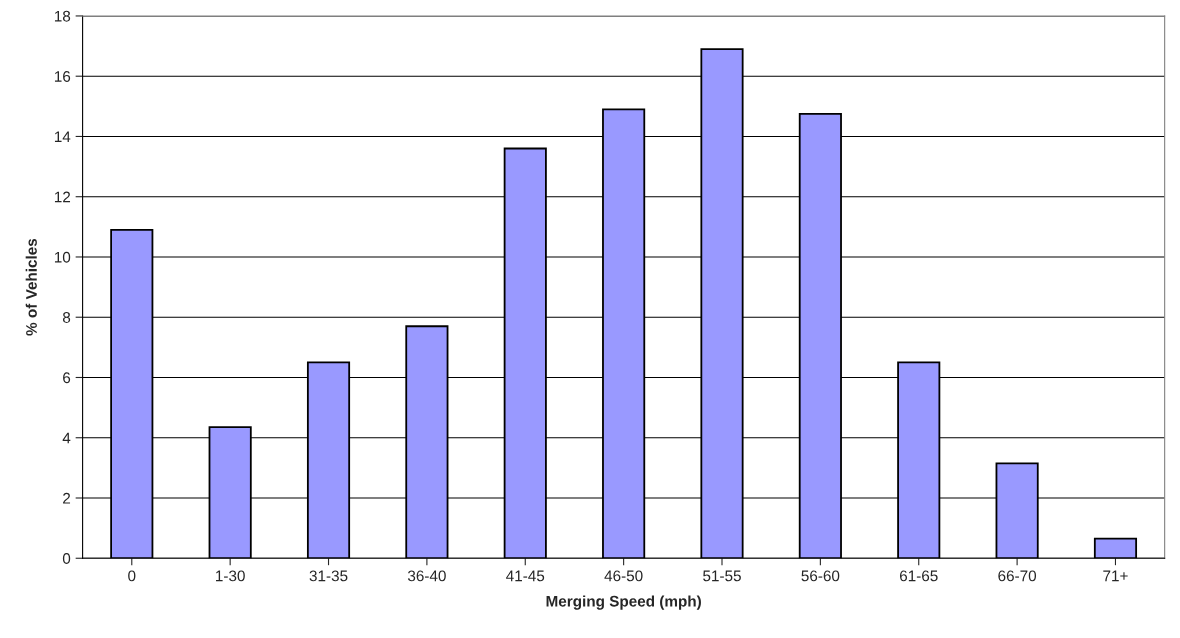  Describe the element at coordinates (67, 378) in the screenshot. I see `y-tick-label: 6` at that location.